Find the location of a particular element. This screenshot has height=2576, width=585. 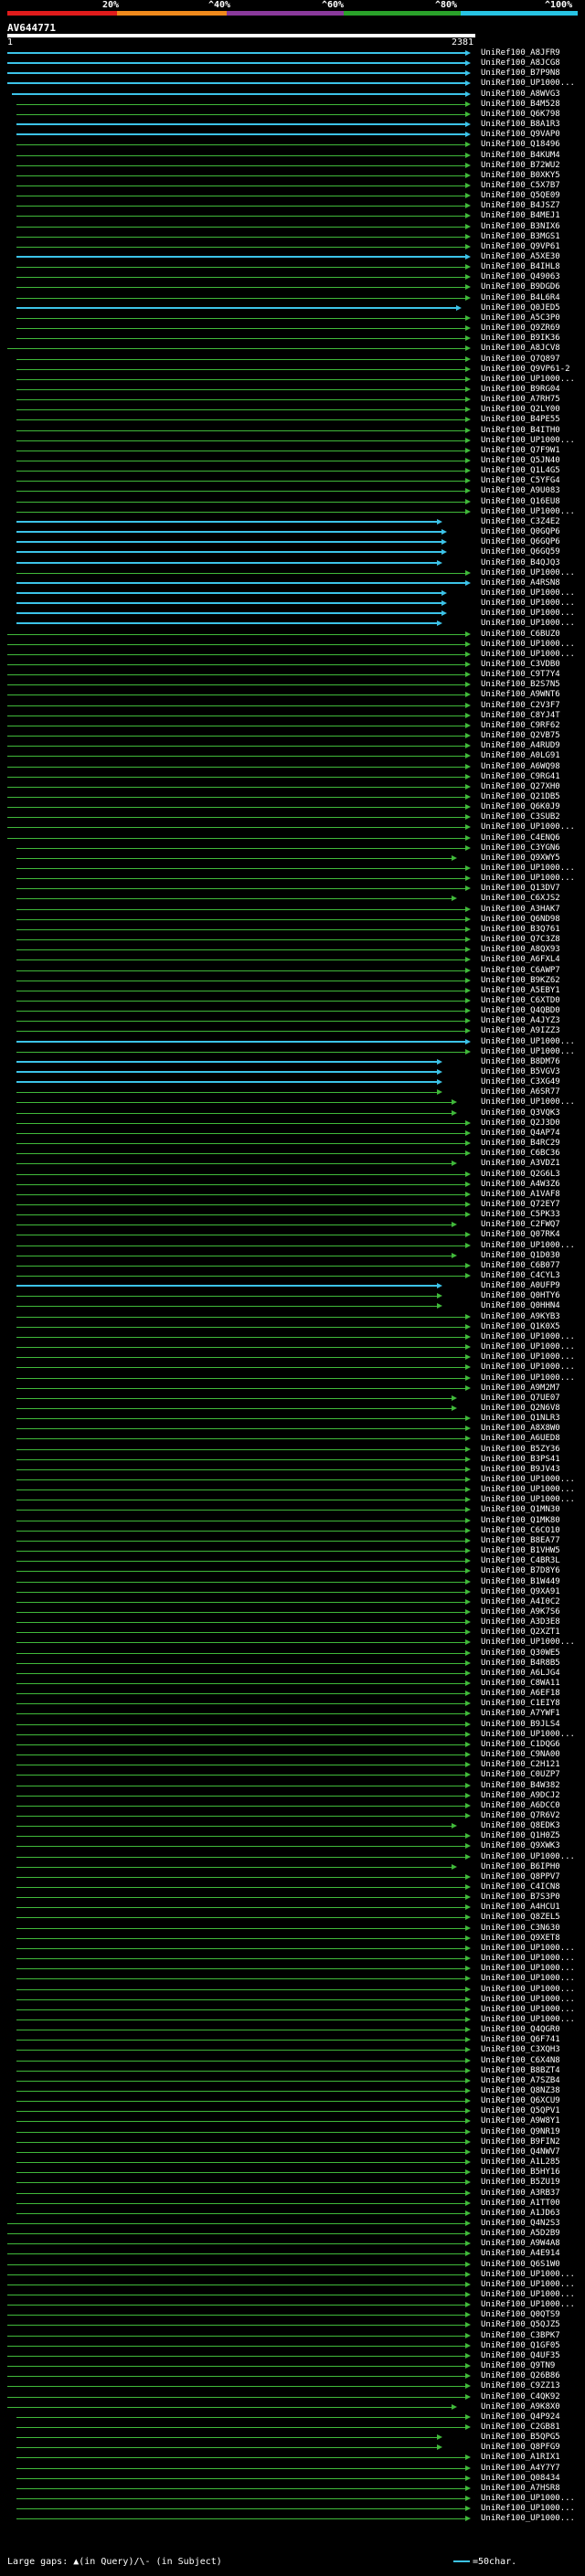

hit-row: UniRef100_B3MGS1 is located at coordinates (293, 237).